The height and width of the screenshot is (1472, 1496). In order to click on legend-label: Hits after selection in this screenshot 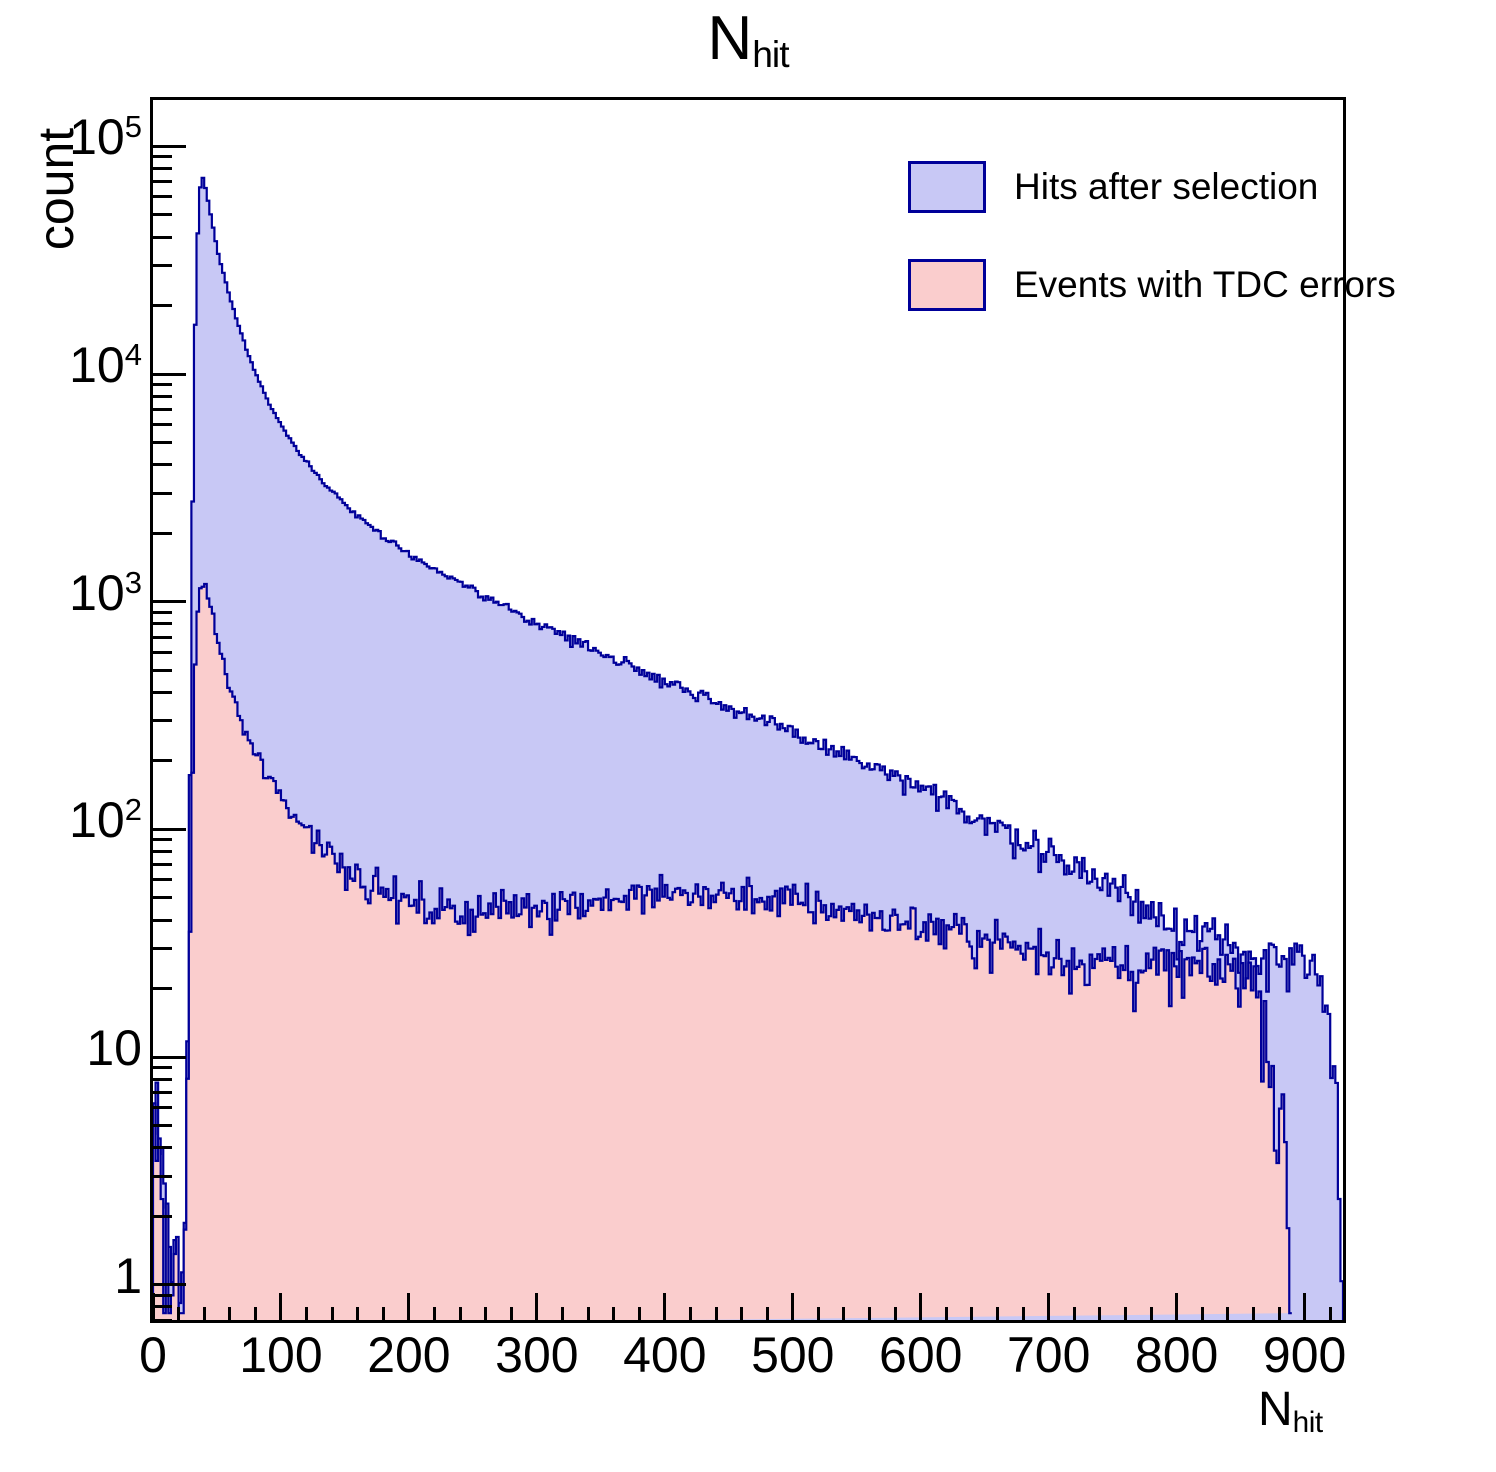, I will do `click(1166, 186)`.